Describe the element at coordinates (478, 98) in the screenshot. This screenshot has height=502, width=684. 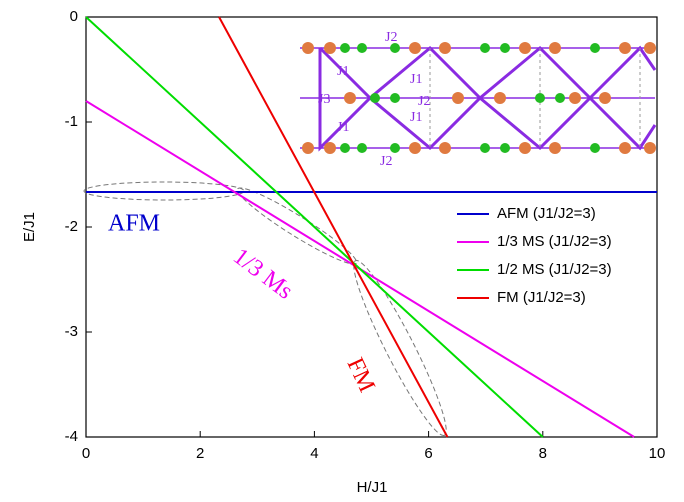
I see `inset` at that location.